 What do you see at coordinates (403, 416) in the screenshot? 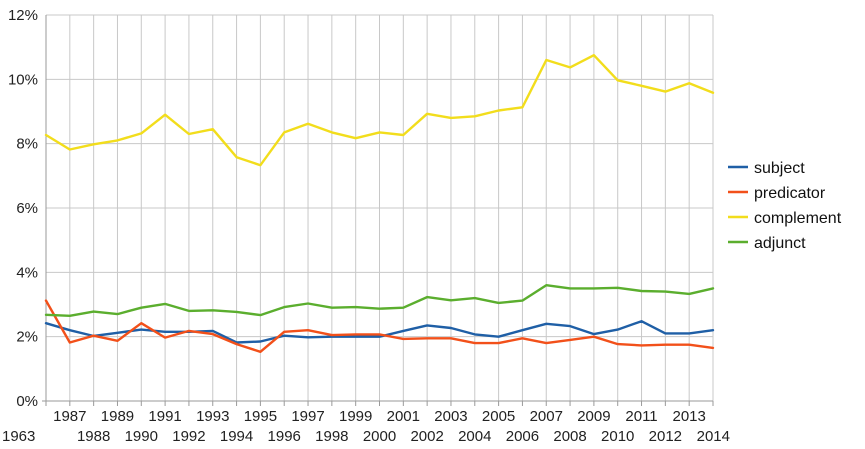
I see `x-tick-label: 2001` at bounding box center [403, 416].